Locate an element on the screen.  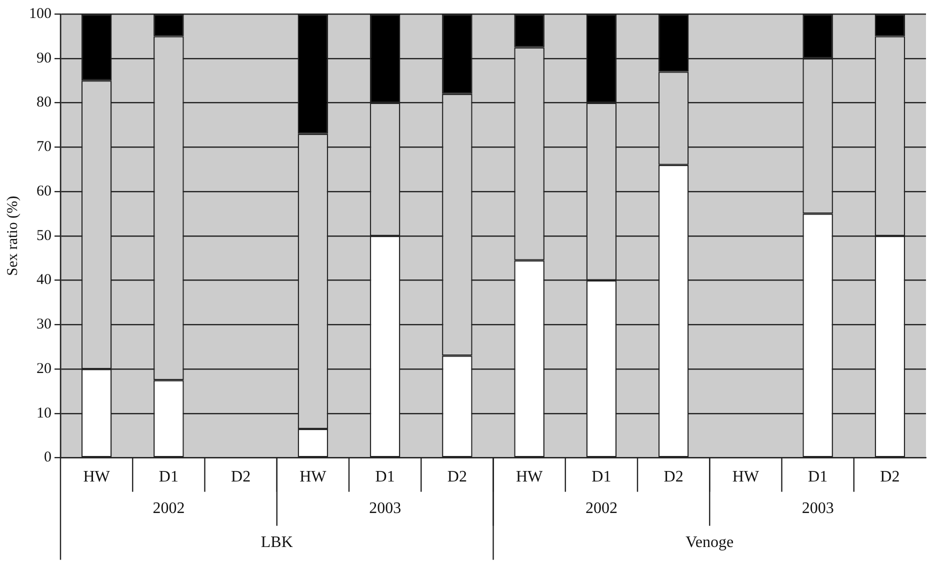
y-tick-label: 70 is located at coordinates (44, 147).